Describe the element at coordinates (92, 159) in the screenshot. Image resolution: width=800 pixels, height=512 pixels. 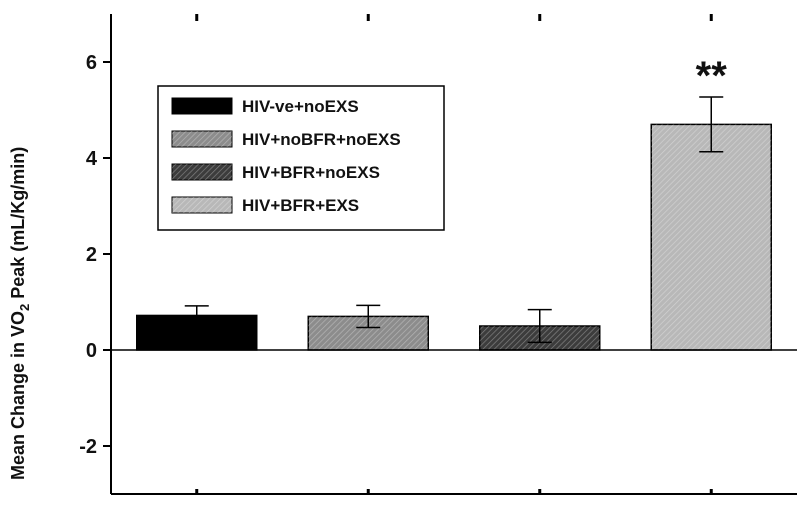
I see `y-tick-label-4: 4` at that location.